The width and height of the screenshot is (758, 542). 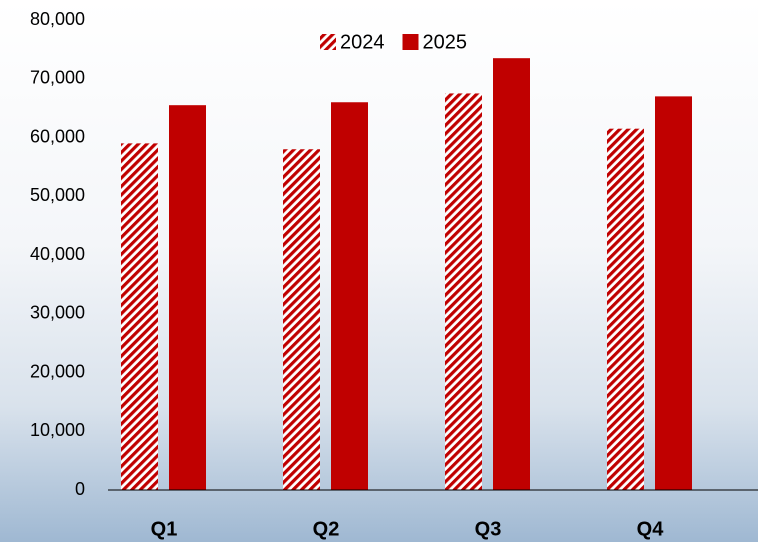 What do you see at coordinates (362, 42) in the screenshot?
I see `legend-label: 2024` at bounding box center [362, 42].